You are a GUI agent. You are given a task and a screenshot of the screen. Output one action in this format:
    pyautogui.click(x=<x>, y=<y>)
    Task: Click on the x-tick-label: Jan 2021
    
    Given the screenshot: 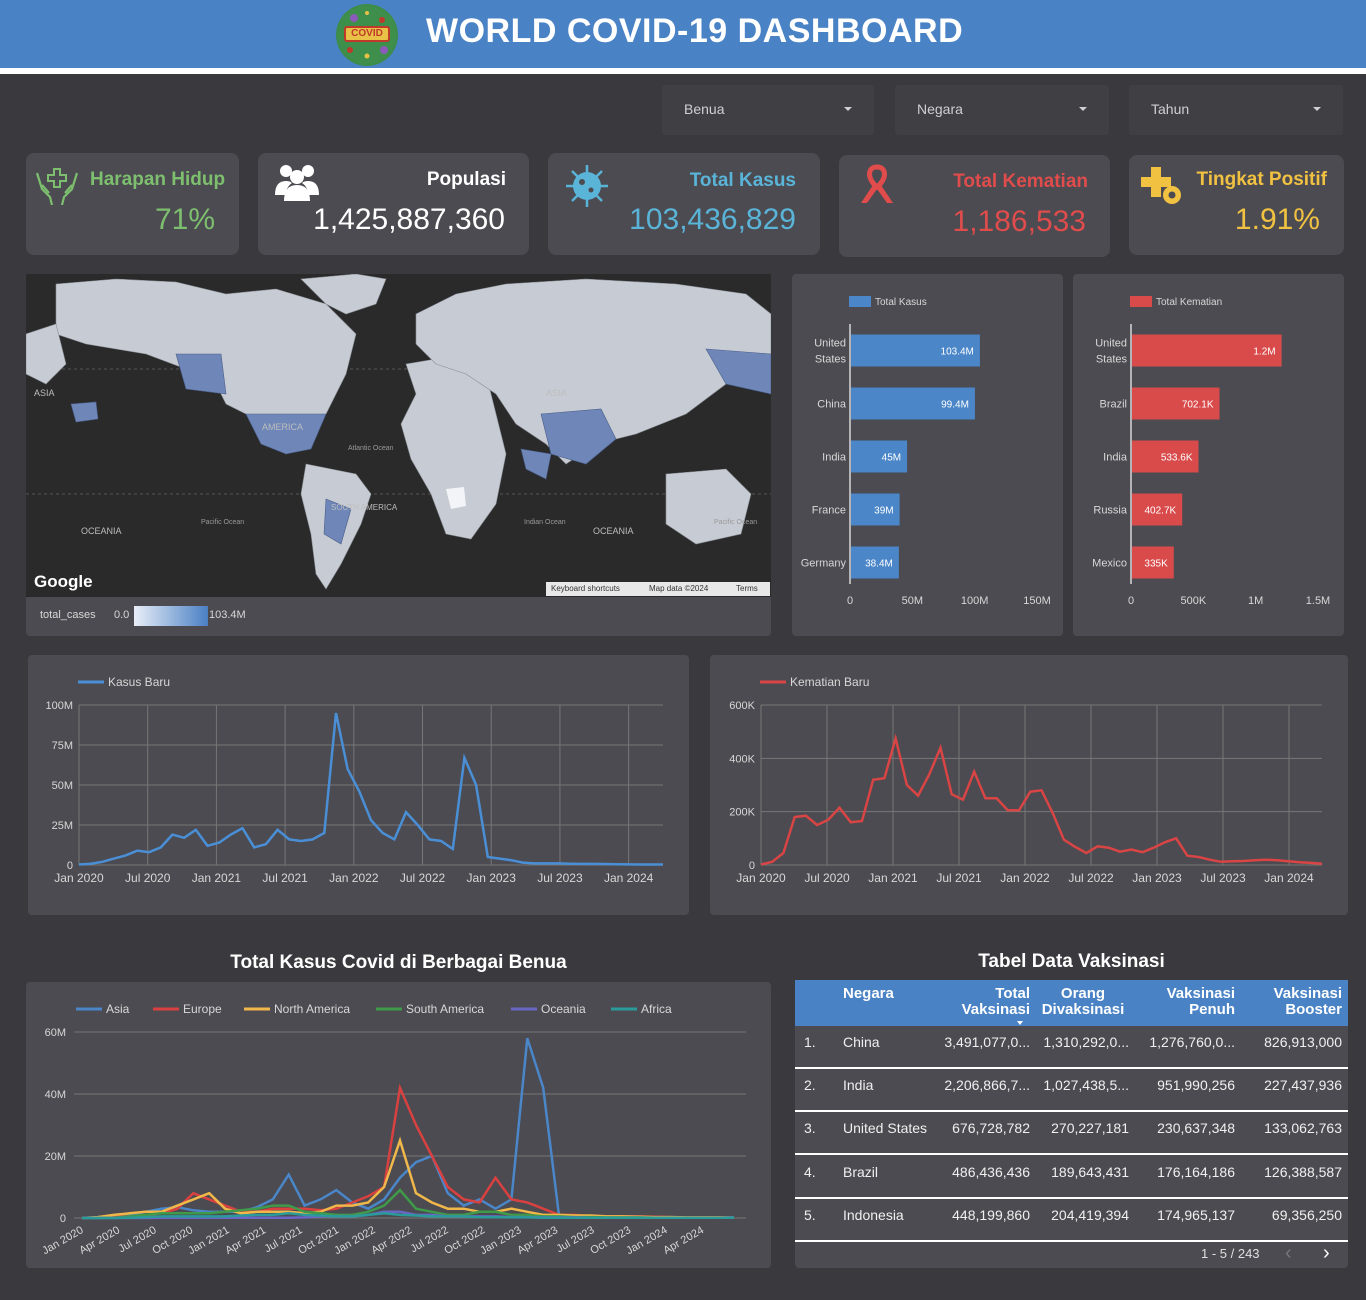 What is the action you would take?
    pyautogui.click(x=893, y=878)
    